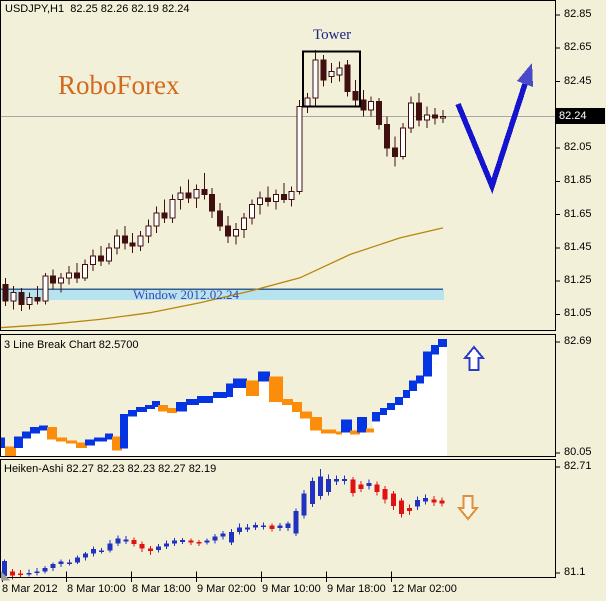 Image resolution: width=606 pixels, height=601 pixels. What do you see at coordinates (161, 589) in the screenshot?
I see `time-axis-label: 8 Mar 18:00` at bounding box center [161, 589].